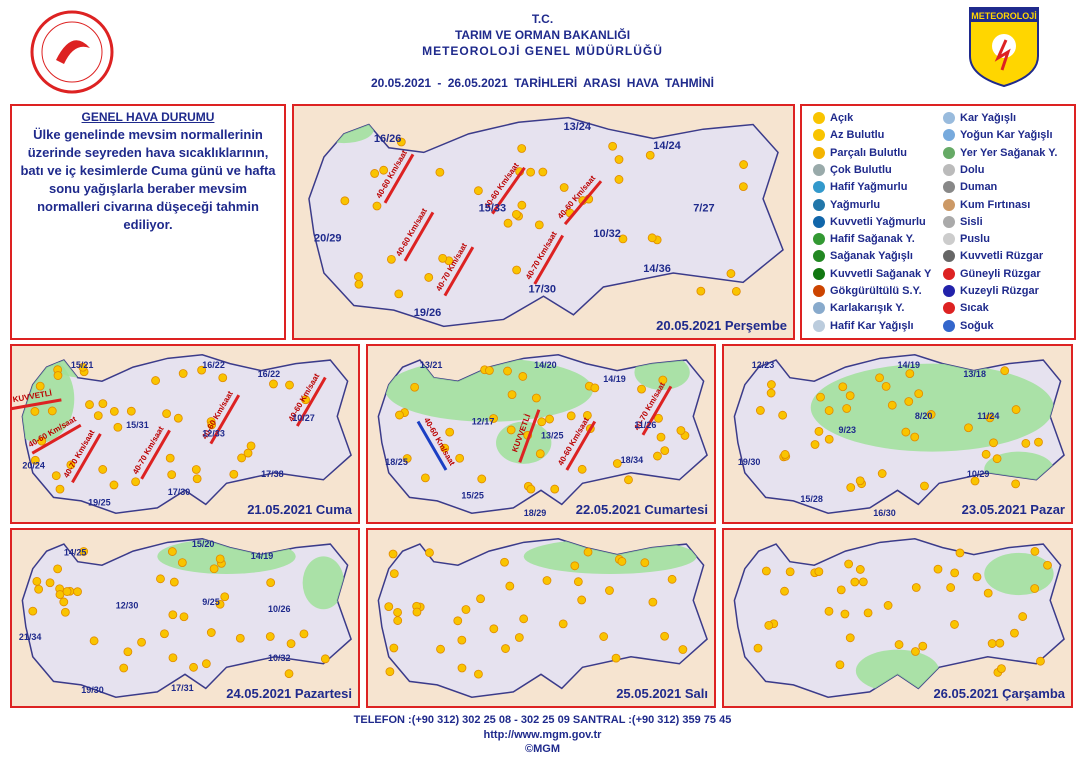 This screenshot has height=765, width=1085. What do you see at coordinates (991, 291) in the screenshot?
I see `legend-item: Kuzeyli Rüzgar` at bounding box center [991, 291].